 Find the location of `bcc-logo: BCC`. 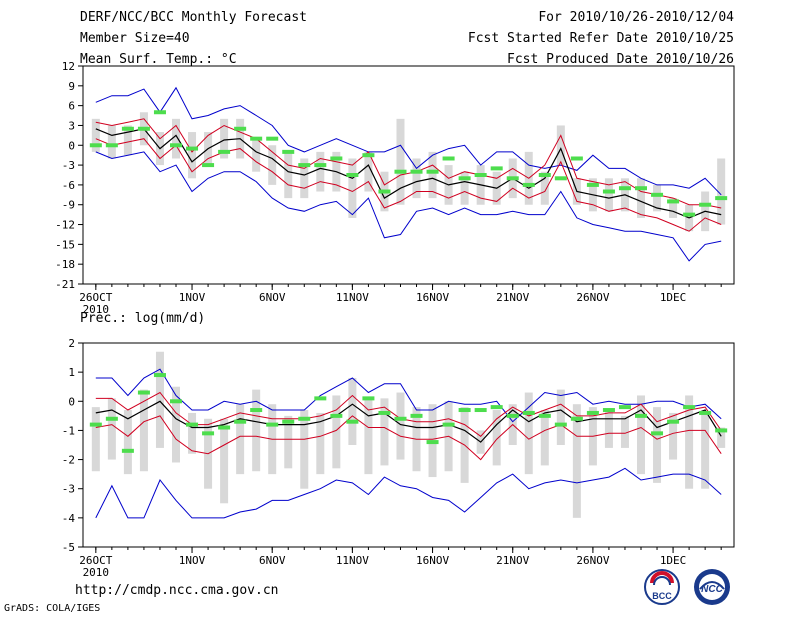

bcc-logo: BCC is located at coordinates (662, 587).